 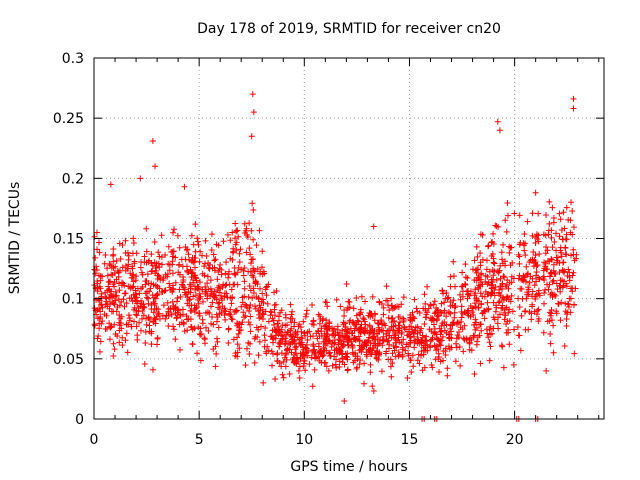 I want to click on y-tick-label: 0.05, so click(x=68, y=360).